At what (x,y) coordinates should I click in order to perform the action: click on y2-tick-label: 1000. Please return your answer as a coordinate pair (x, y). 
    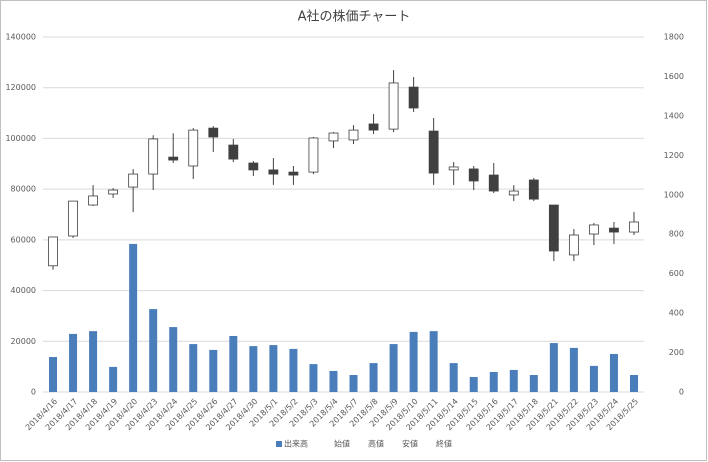
    Looking at the image, I should click on (674, 194).